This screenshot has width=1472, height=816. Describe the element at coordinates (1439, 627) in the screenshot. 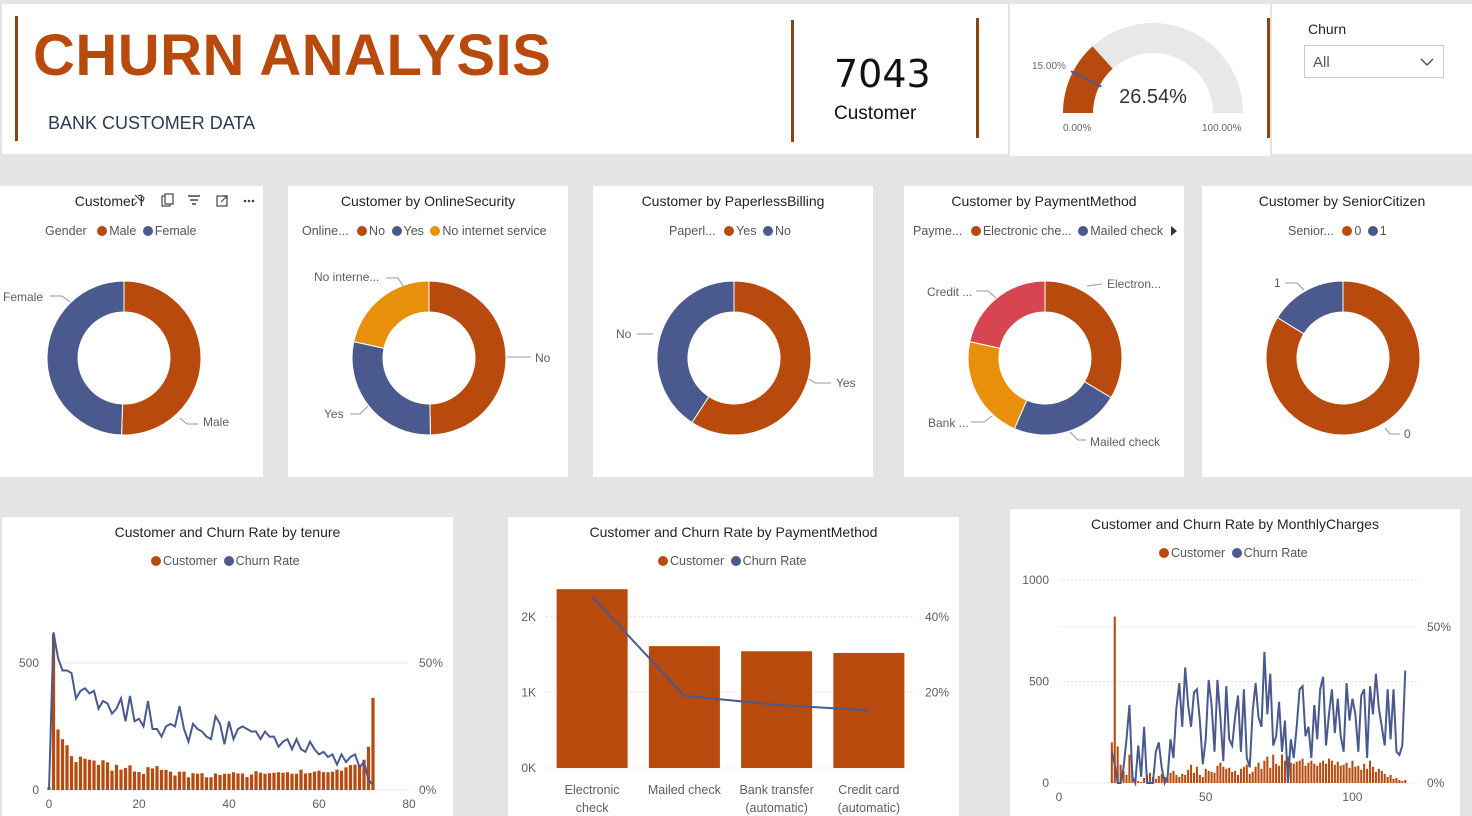

I see `y2-tick-label: 50%` at that location.